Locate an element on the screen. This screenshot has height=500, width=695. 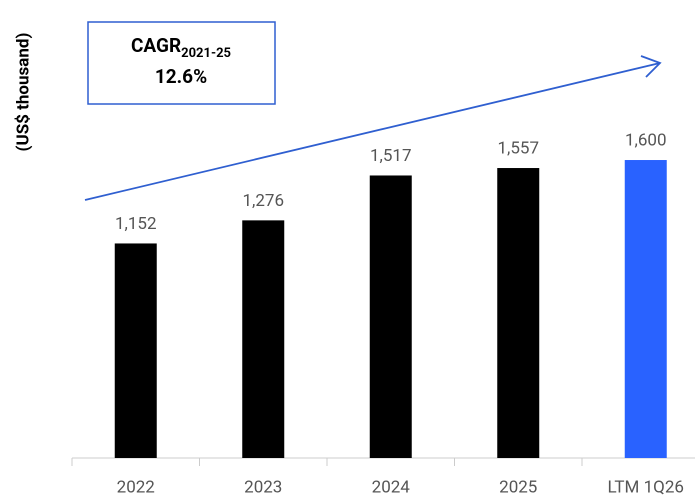
value-label: 1,276 is located at coordinates (263, 201).